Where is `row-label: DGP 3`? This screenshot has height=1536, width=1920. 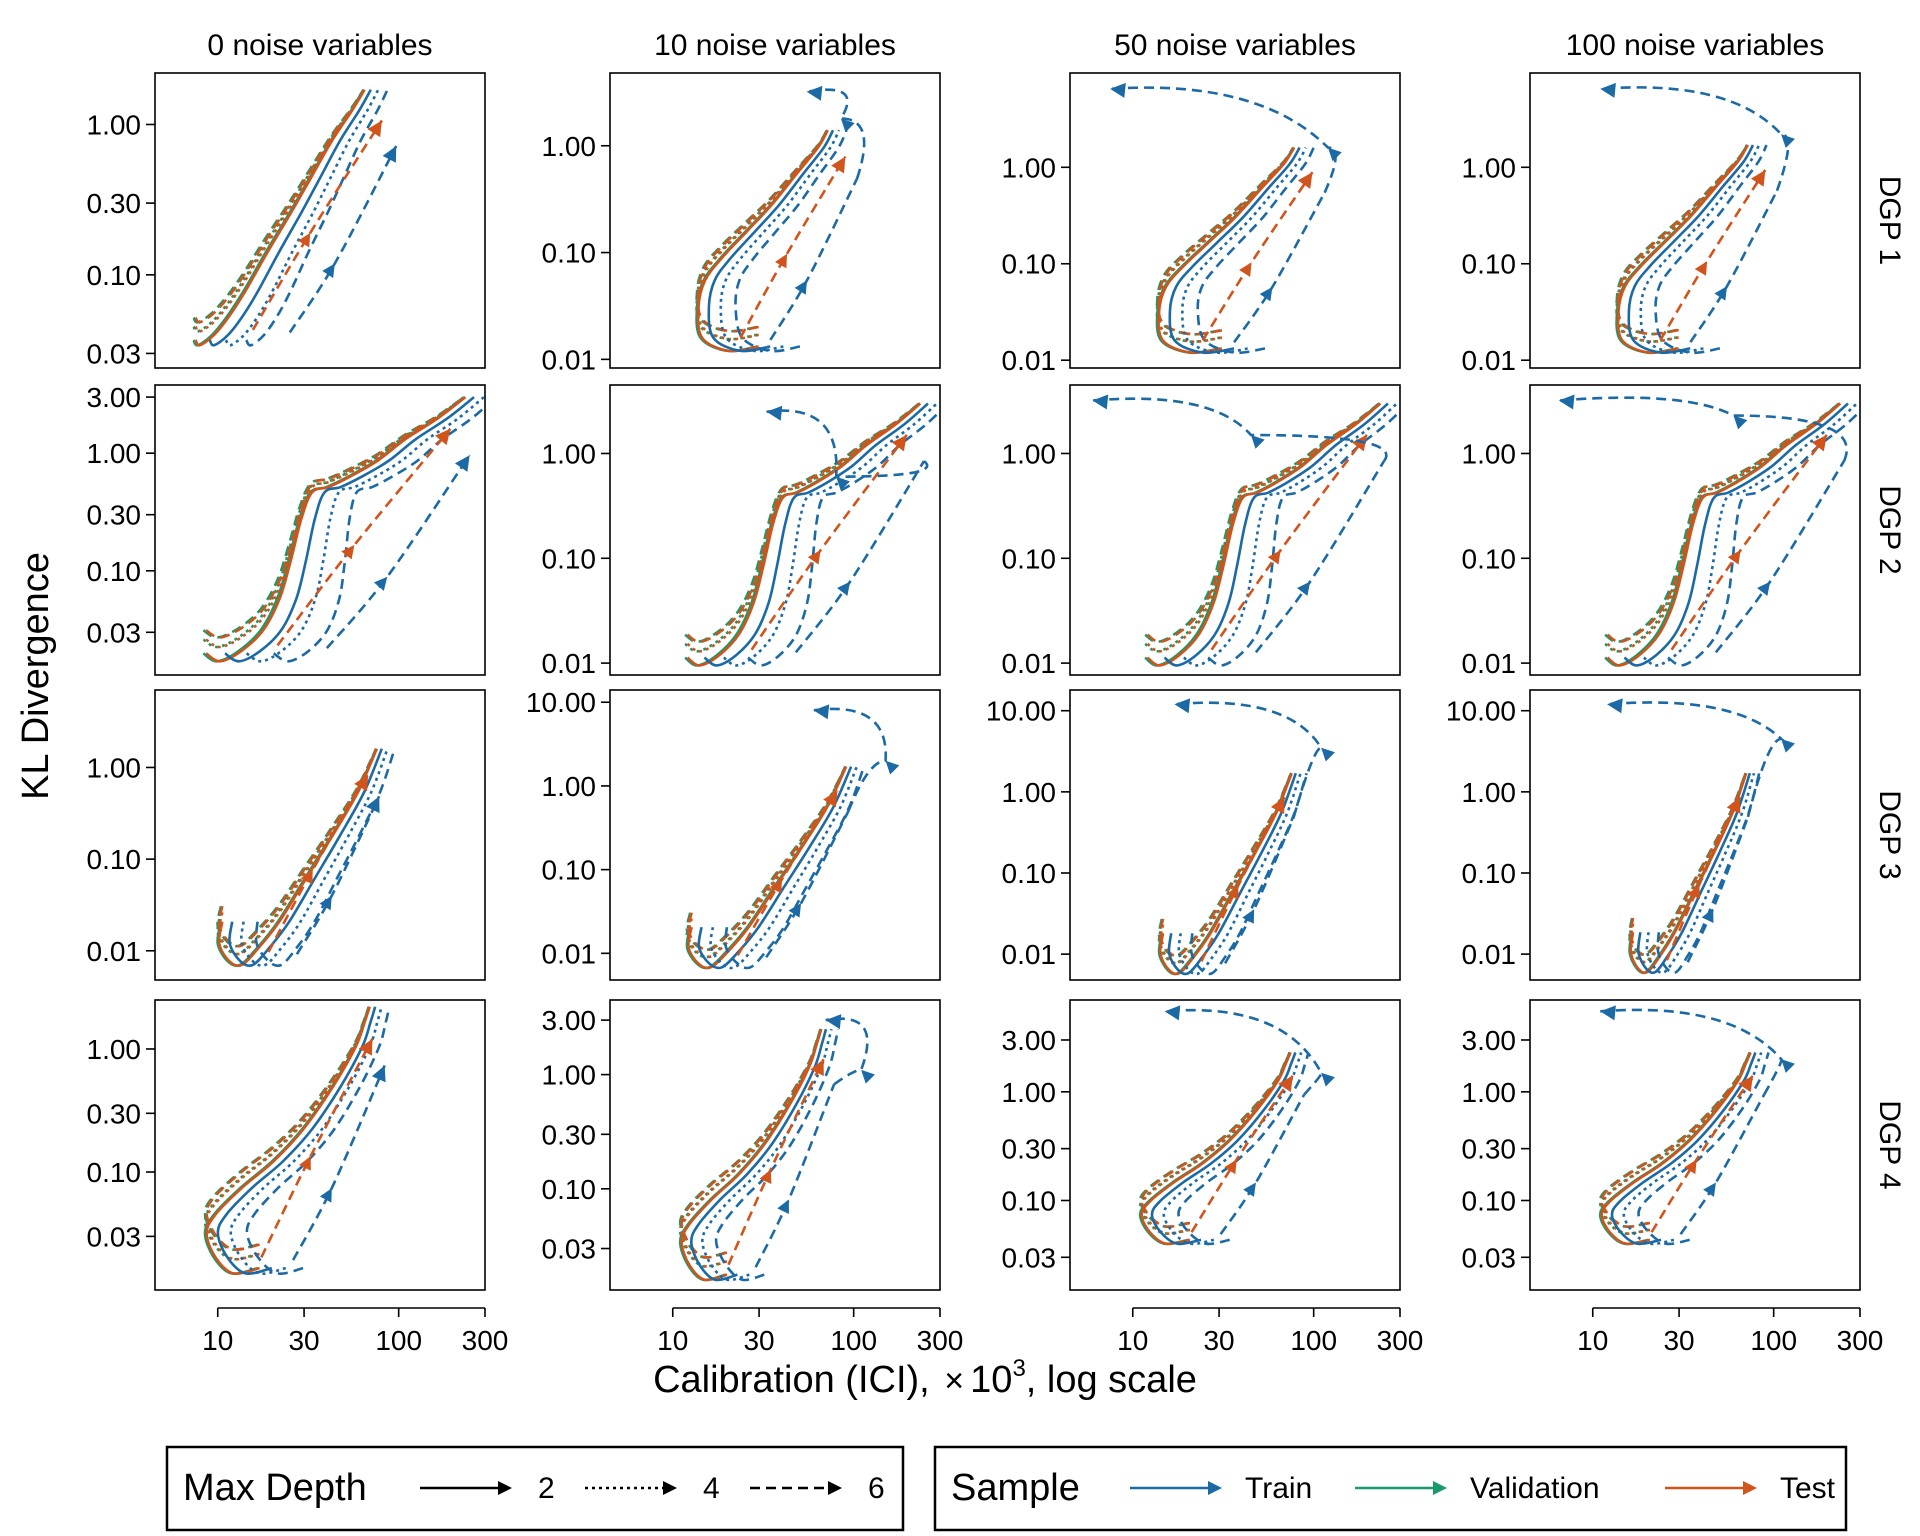
row-label: DGP 3 is located at coordinates (1889, 835).